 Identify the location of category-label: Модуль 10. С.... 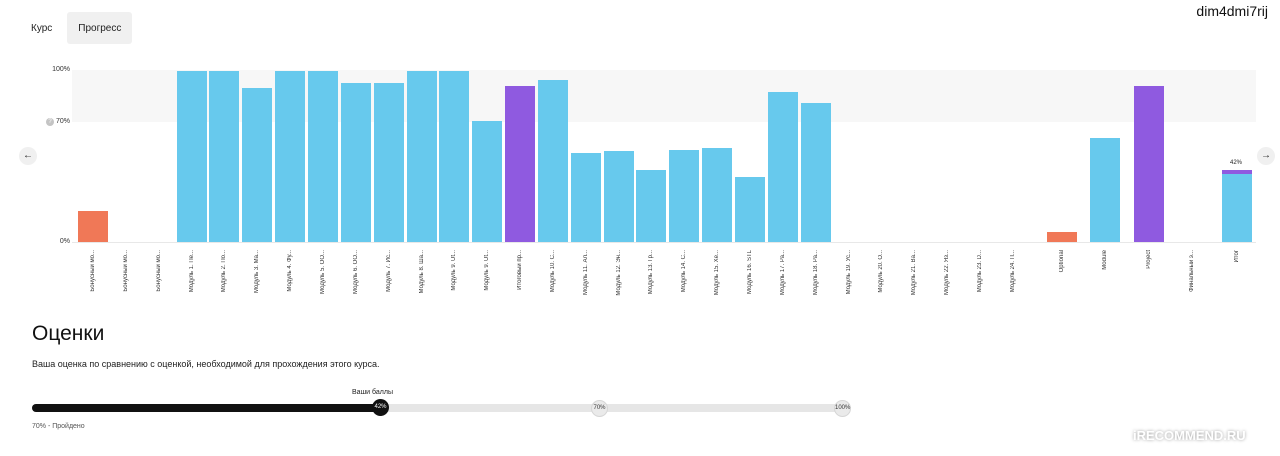
(552, 271).